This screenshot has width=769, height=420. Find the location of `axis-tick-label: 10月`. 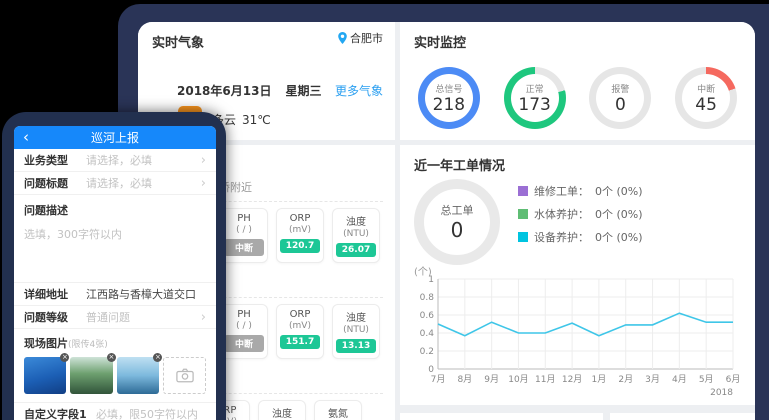

axis-tick-label: 10月 is located at coordinates (518, 379).